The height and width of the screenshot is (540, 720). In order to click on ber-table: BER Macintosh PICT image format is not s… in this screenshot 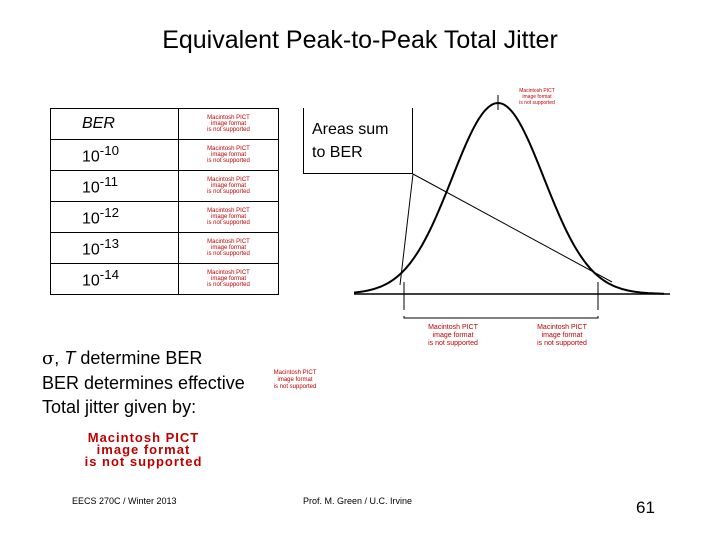, I will do `click(164, 201)`.